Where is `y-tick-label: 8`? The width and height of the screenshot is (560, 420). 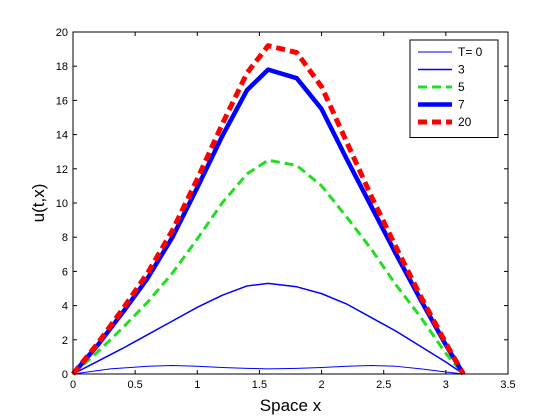
y-tick-label: 8 is located at coordinates (65, 238).